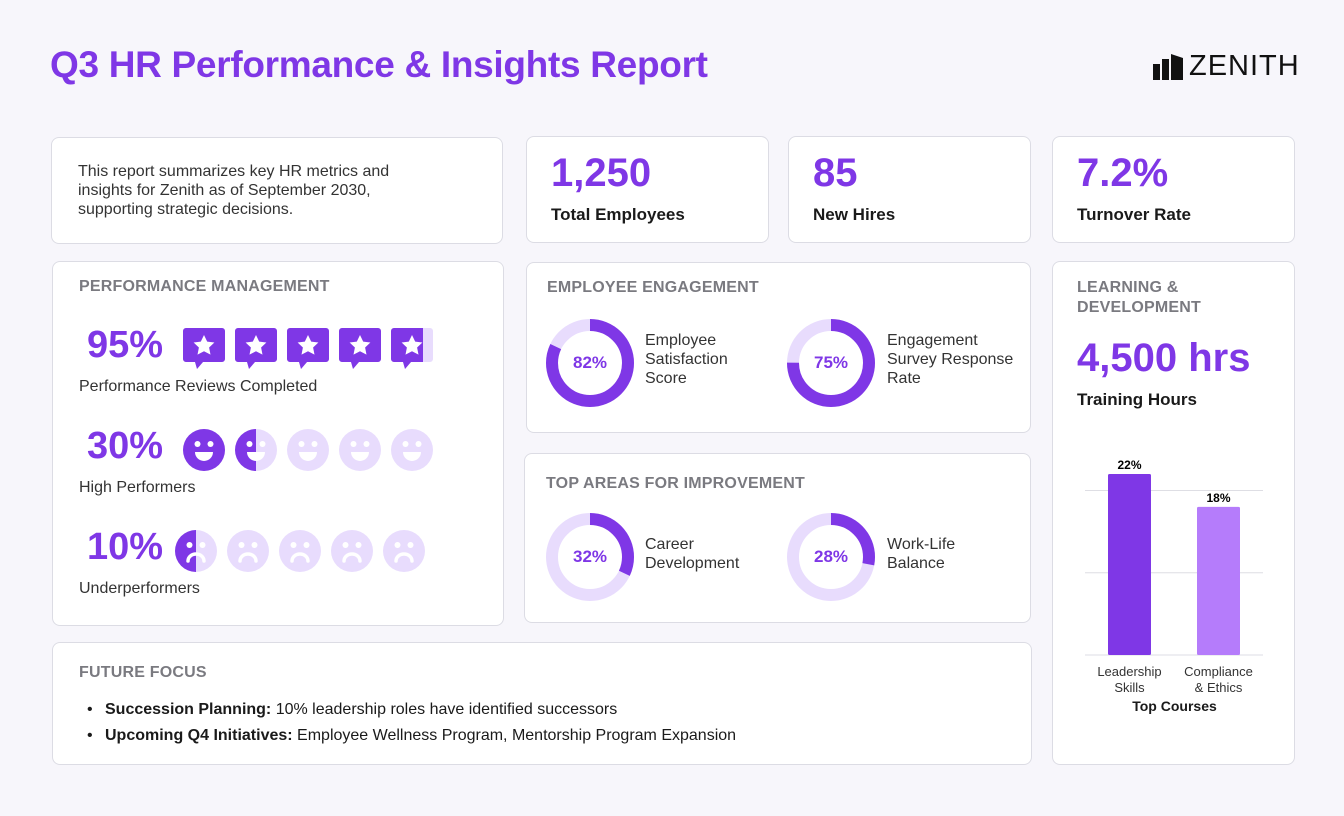 The width and height of the screenshot is (1344, 816). Describe the element at coordinates (601, 173) in the screenshot. I see `stat-value: 1,250` at that location.